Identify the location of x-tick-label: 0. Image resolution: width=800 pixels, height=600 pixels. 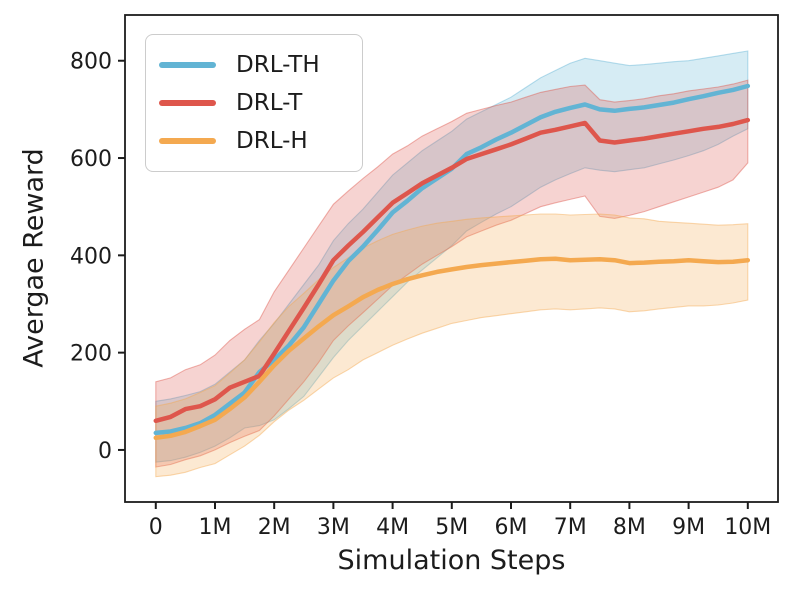
(156, 527).